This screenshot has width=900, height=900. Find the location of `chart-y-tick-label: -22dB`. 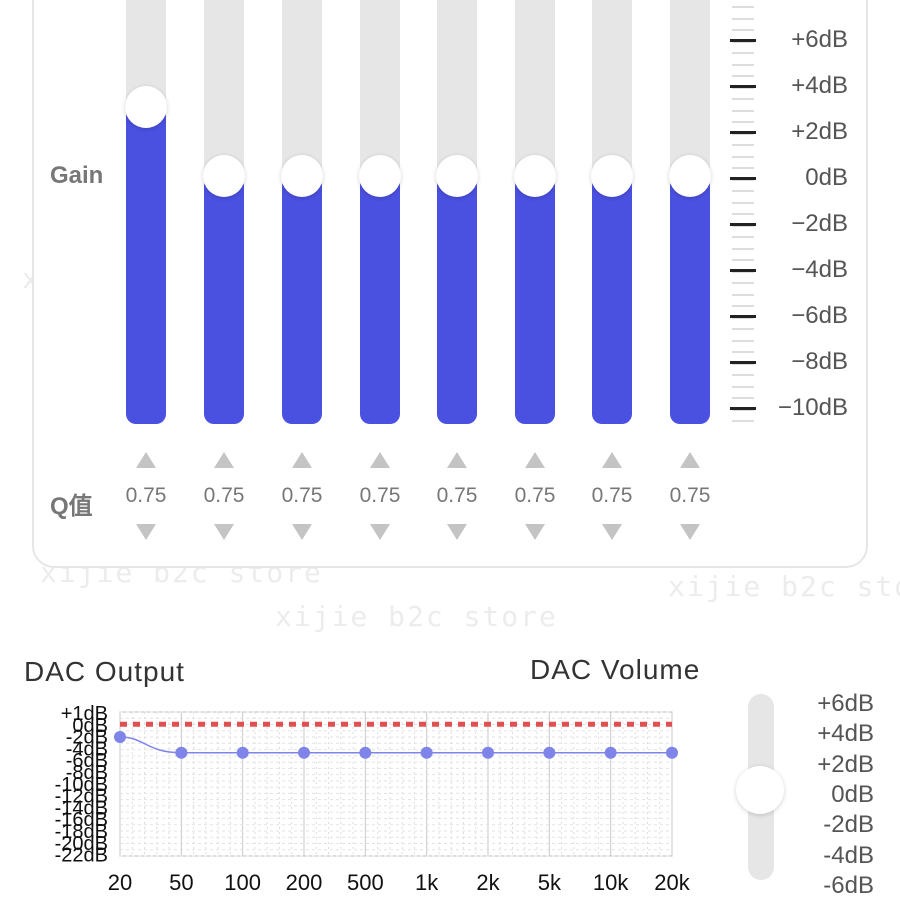

chart-y-tick-label: -22dB is located at coordinates (81, 856).